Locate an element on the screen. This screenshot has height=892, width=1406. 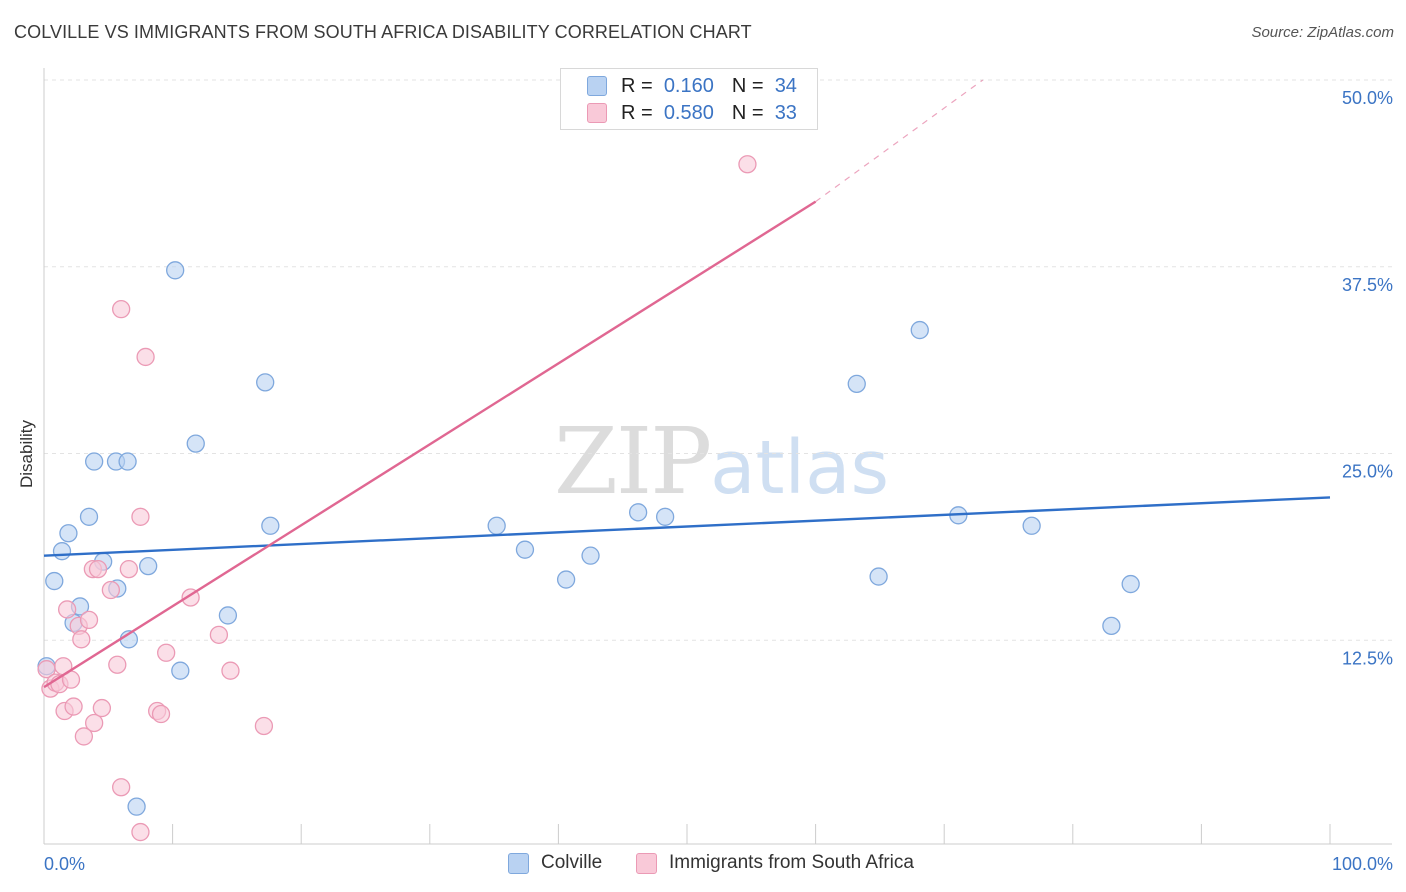
south-africa-legend-swatch is located at coordinates (646, 863).